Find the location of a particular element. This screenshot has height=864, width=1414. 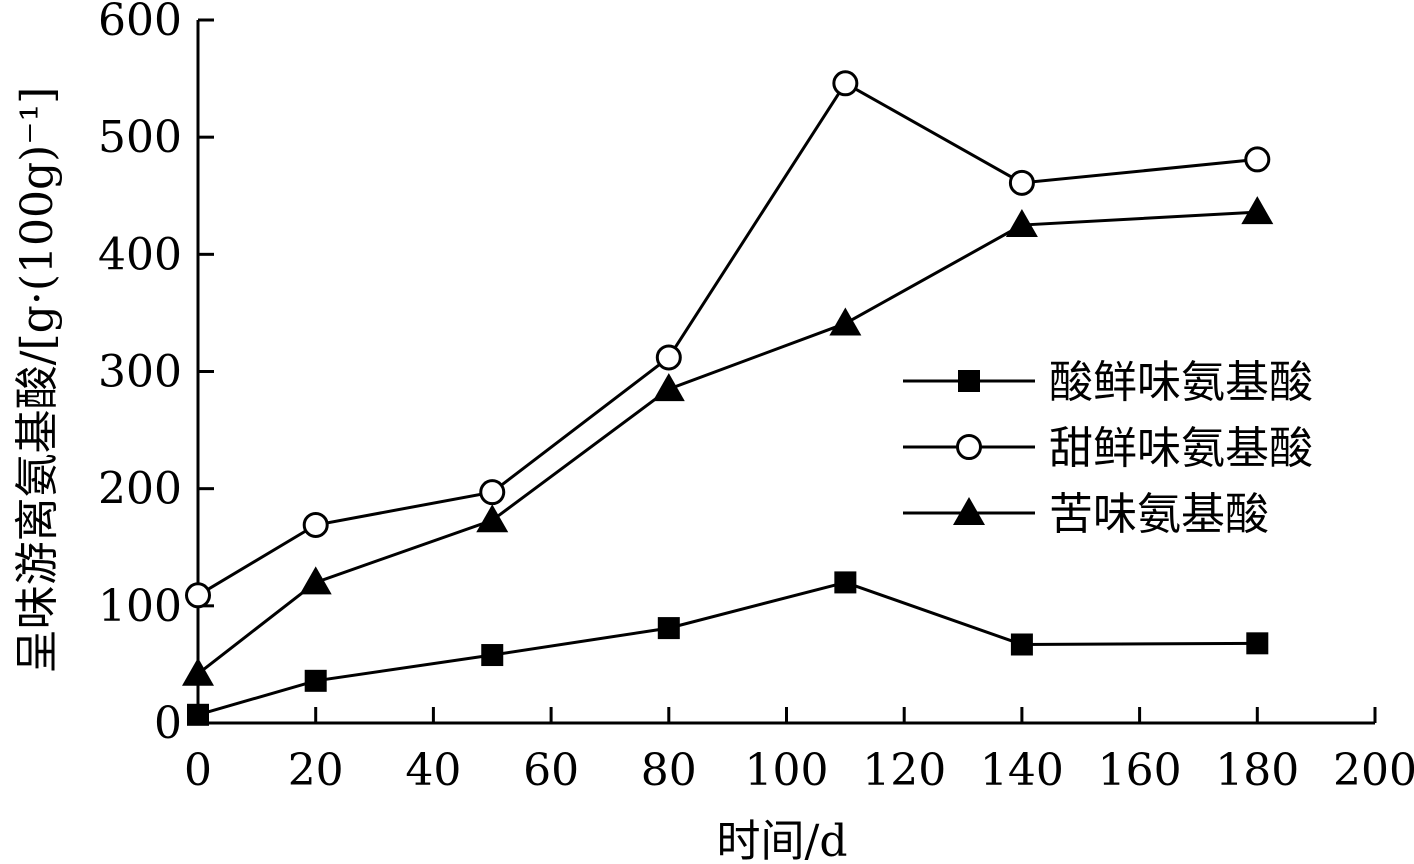

y-tick-label: 0 is located at coordinates (168, 723).